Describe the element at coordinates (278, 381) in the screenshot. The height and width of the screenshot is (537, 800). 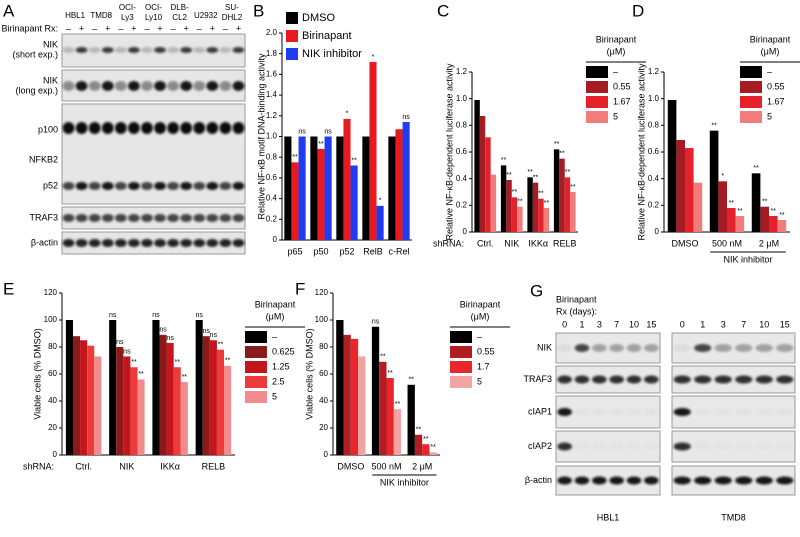
I see `legend-label: 2.5` at that location.